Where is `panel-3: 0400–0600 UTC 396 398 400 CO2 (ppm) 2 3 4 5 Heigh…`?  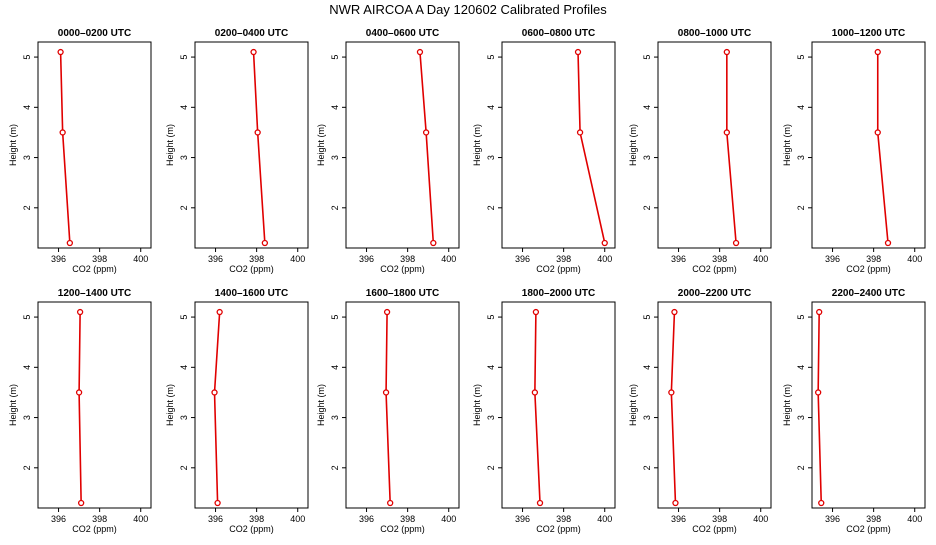 panel-3: 0400–0600 UTC 396 398 400 CO2 (ppm) 2 3 4 5 Heigh… is located at coordinates (388, 151).